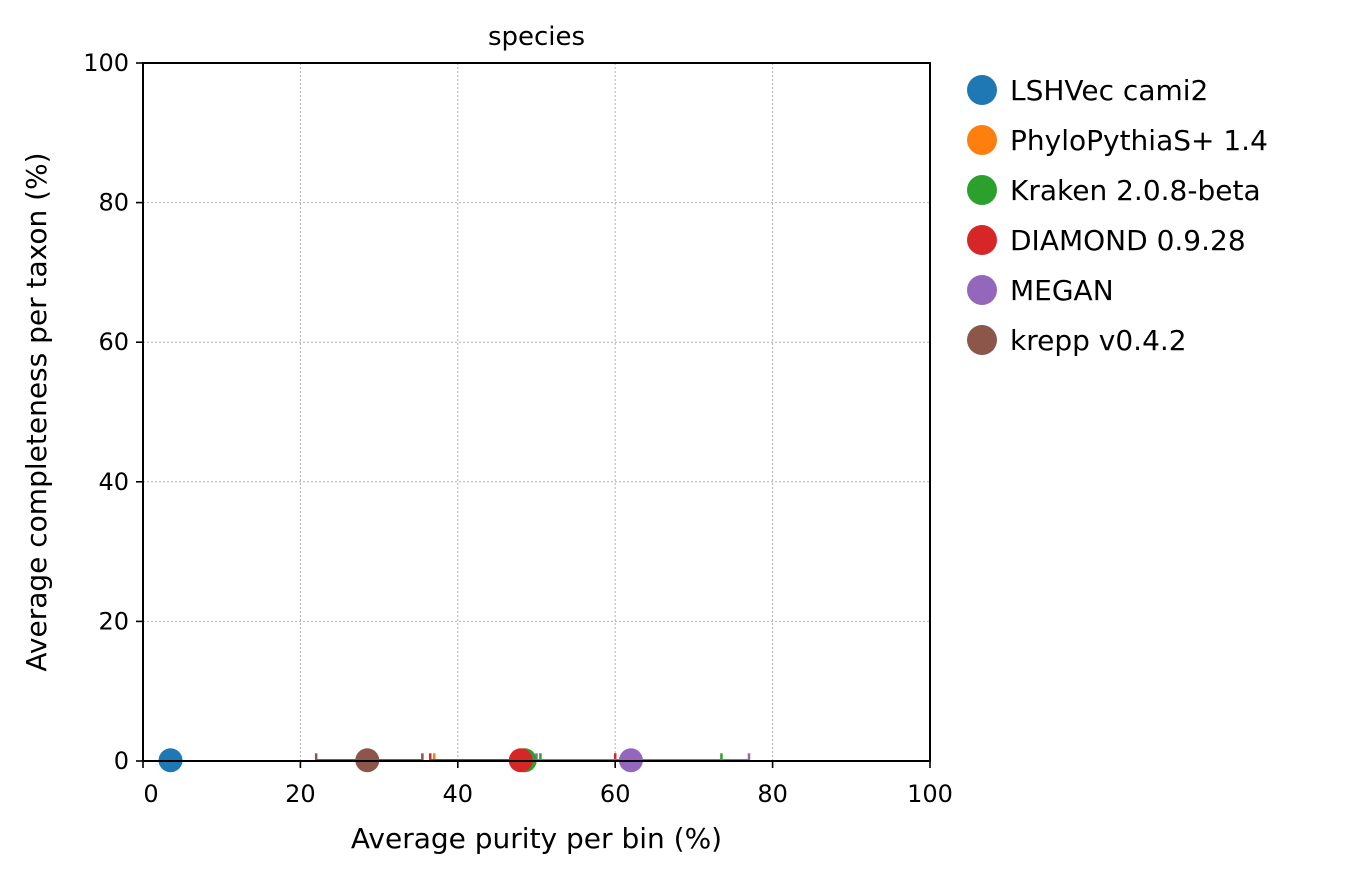 The image size is (1349, 879). Describe the element at coordinates (1139, 140) in the screenshot. I see `legend-label: PhyloPythiaS+ 1.4` at that location.